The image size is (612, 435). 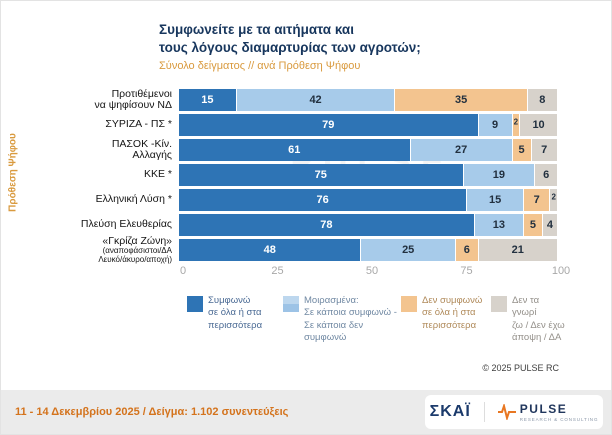 I want to click on legend-label: Δεν συμφωνώ σε όλα ή στα περισσότερα, so click(x=452, y=313).